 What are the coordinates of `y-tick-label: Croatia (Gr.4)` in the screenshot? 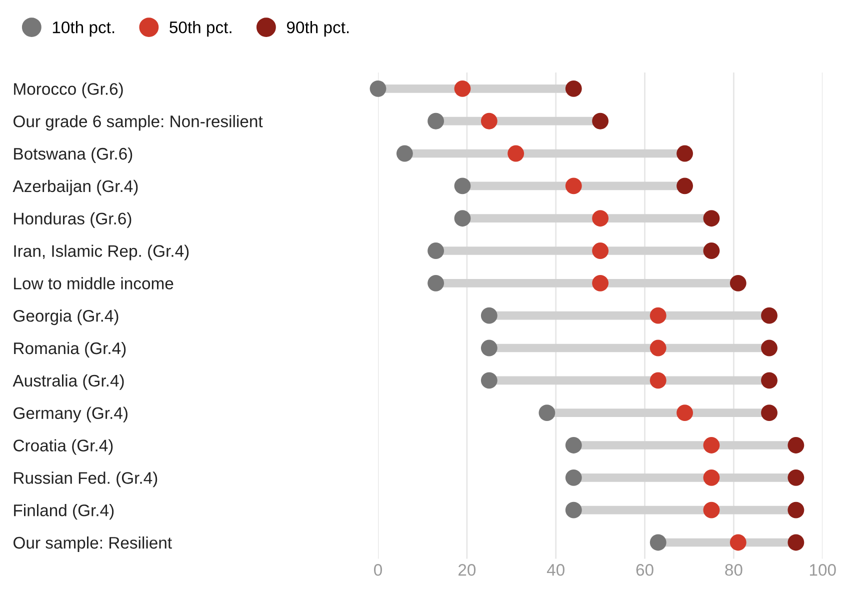 It's located at (63, 447).